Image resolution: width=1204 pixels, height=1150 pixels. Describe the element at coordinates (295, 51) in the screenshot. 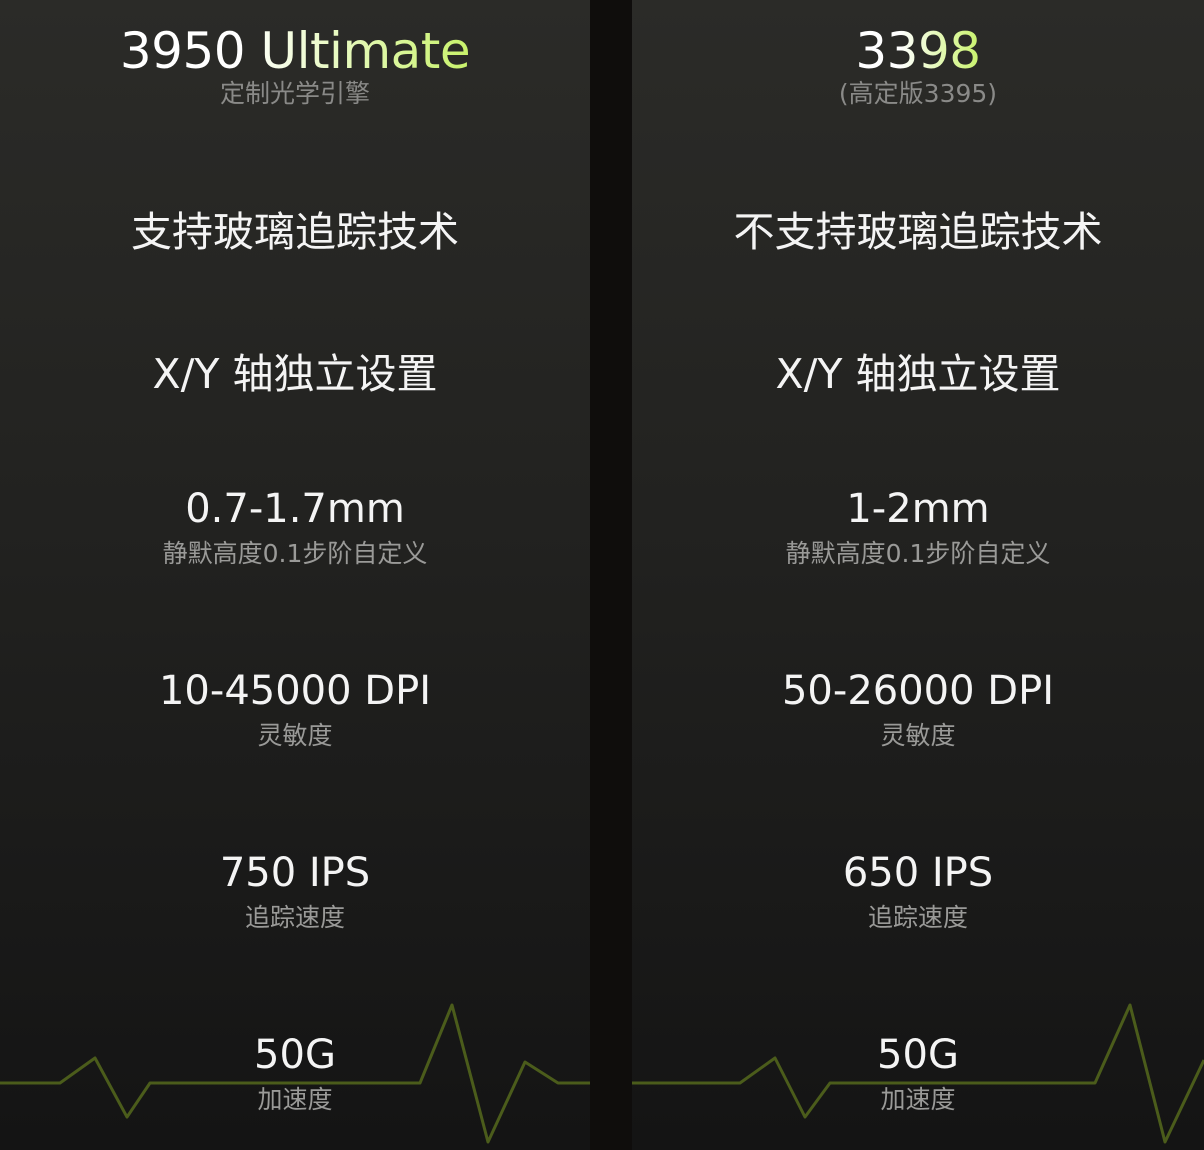

I see `sensor-title: 3950 Ultimate` at that location.